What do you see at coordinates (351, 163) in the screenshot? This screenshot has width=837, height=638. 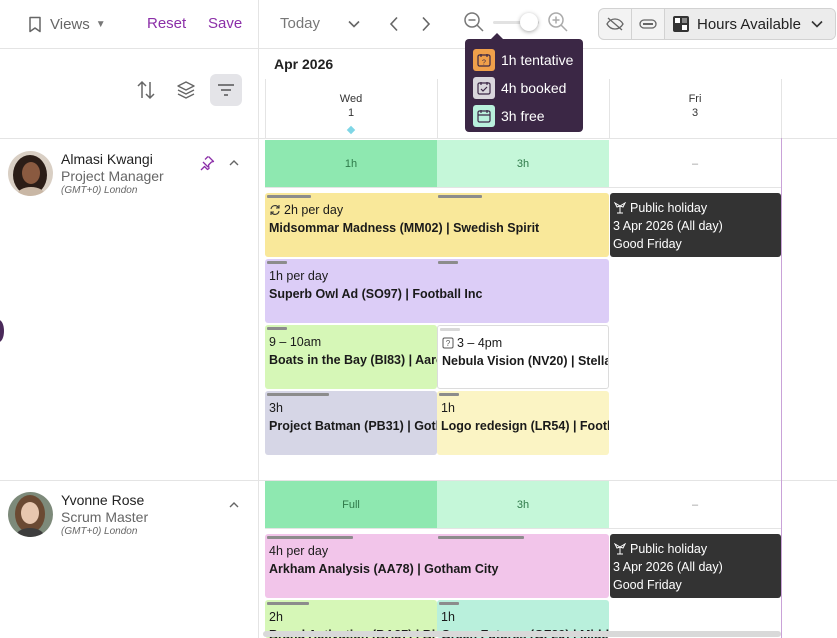 I see `availability-cell: 1h` at bounding box center [351, 163].